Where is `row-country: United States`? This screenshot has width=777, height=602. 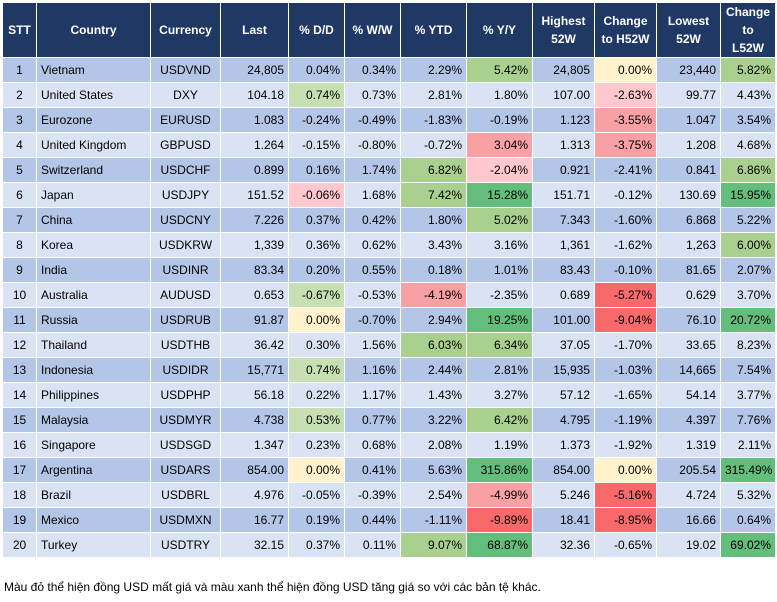 row-country: United States is located at coordinates (93, 95).